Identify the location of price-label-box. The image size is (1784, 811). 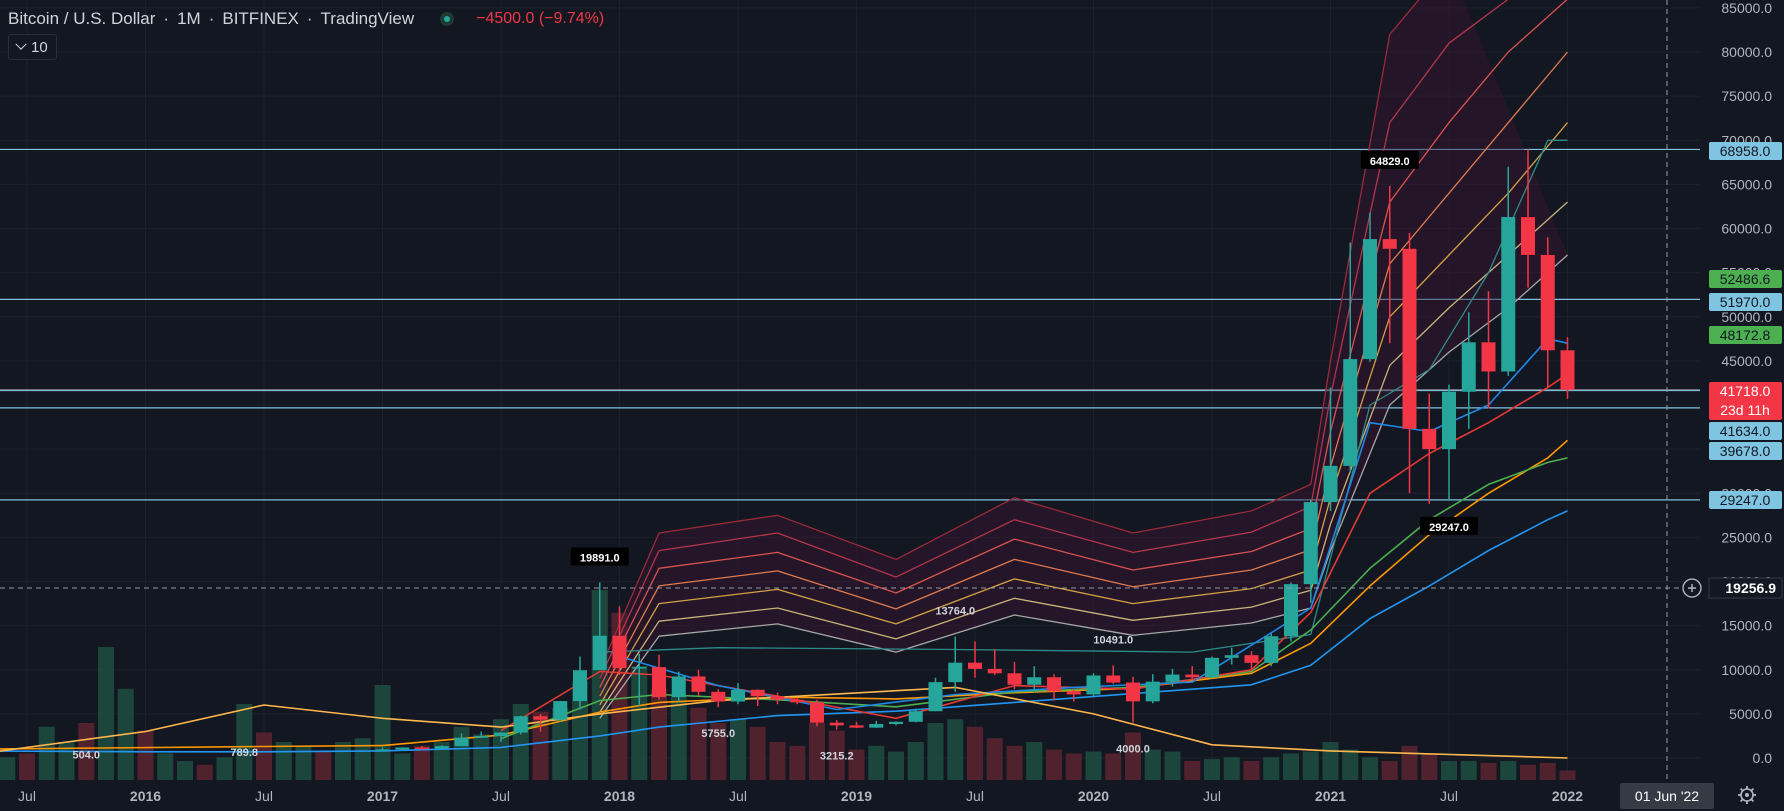
(1449, 525).